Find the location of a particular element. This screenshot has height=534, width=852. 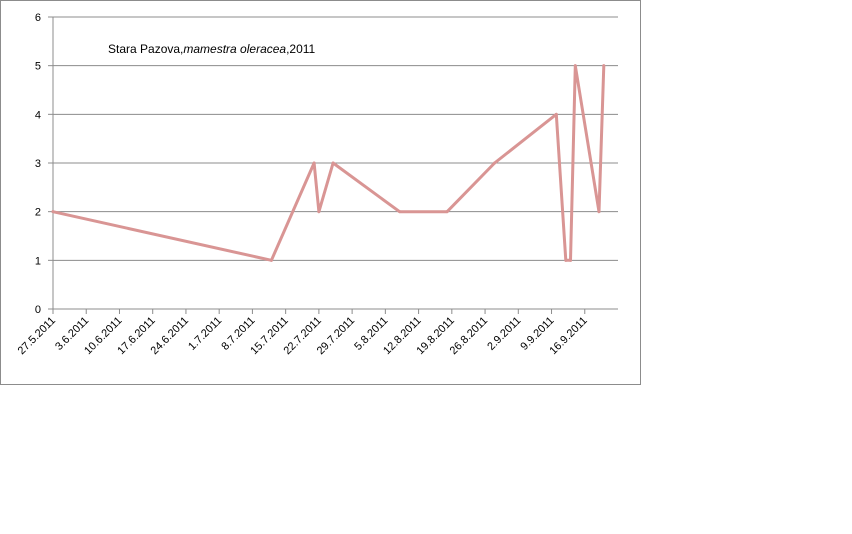

y-tick-label: 2 is located at coordinates (38, 213).